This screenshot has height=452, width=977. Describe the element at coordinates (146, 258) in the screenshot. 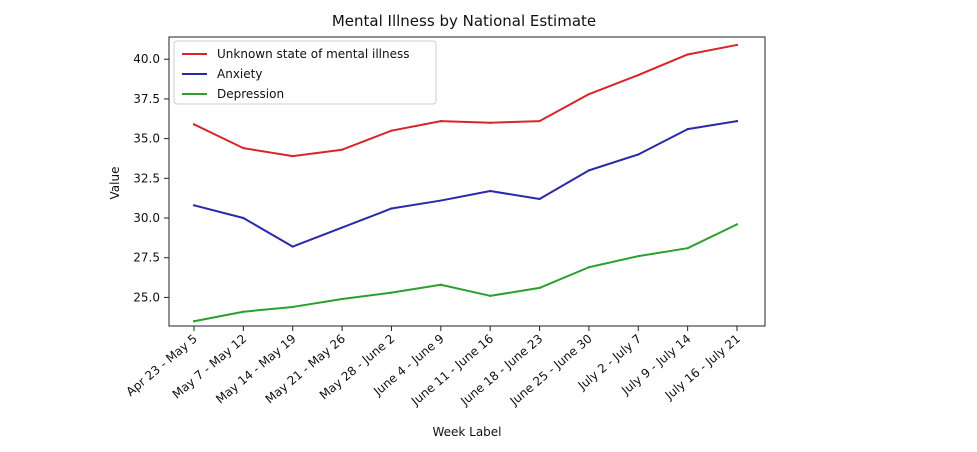

I see `y-tick-label-1: 27.5` at that location.